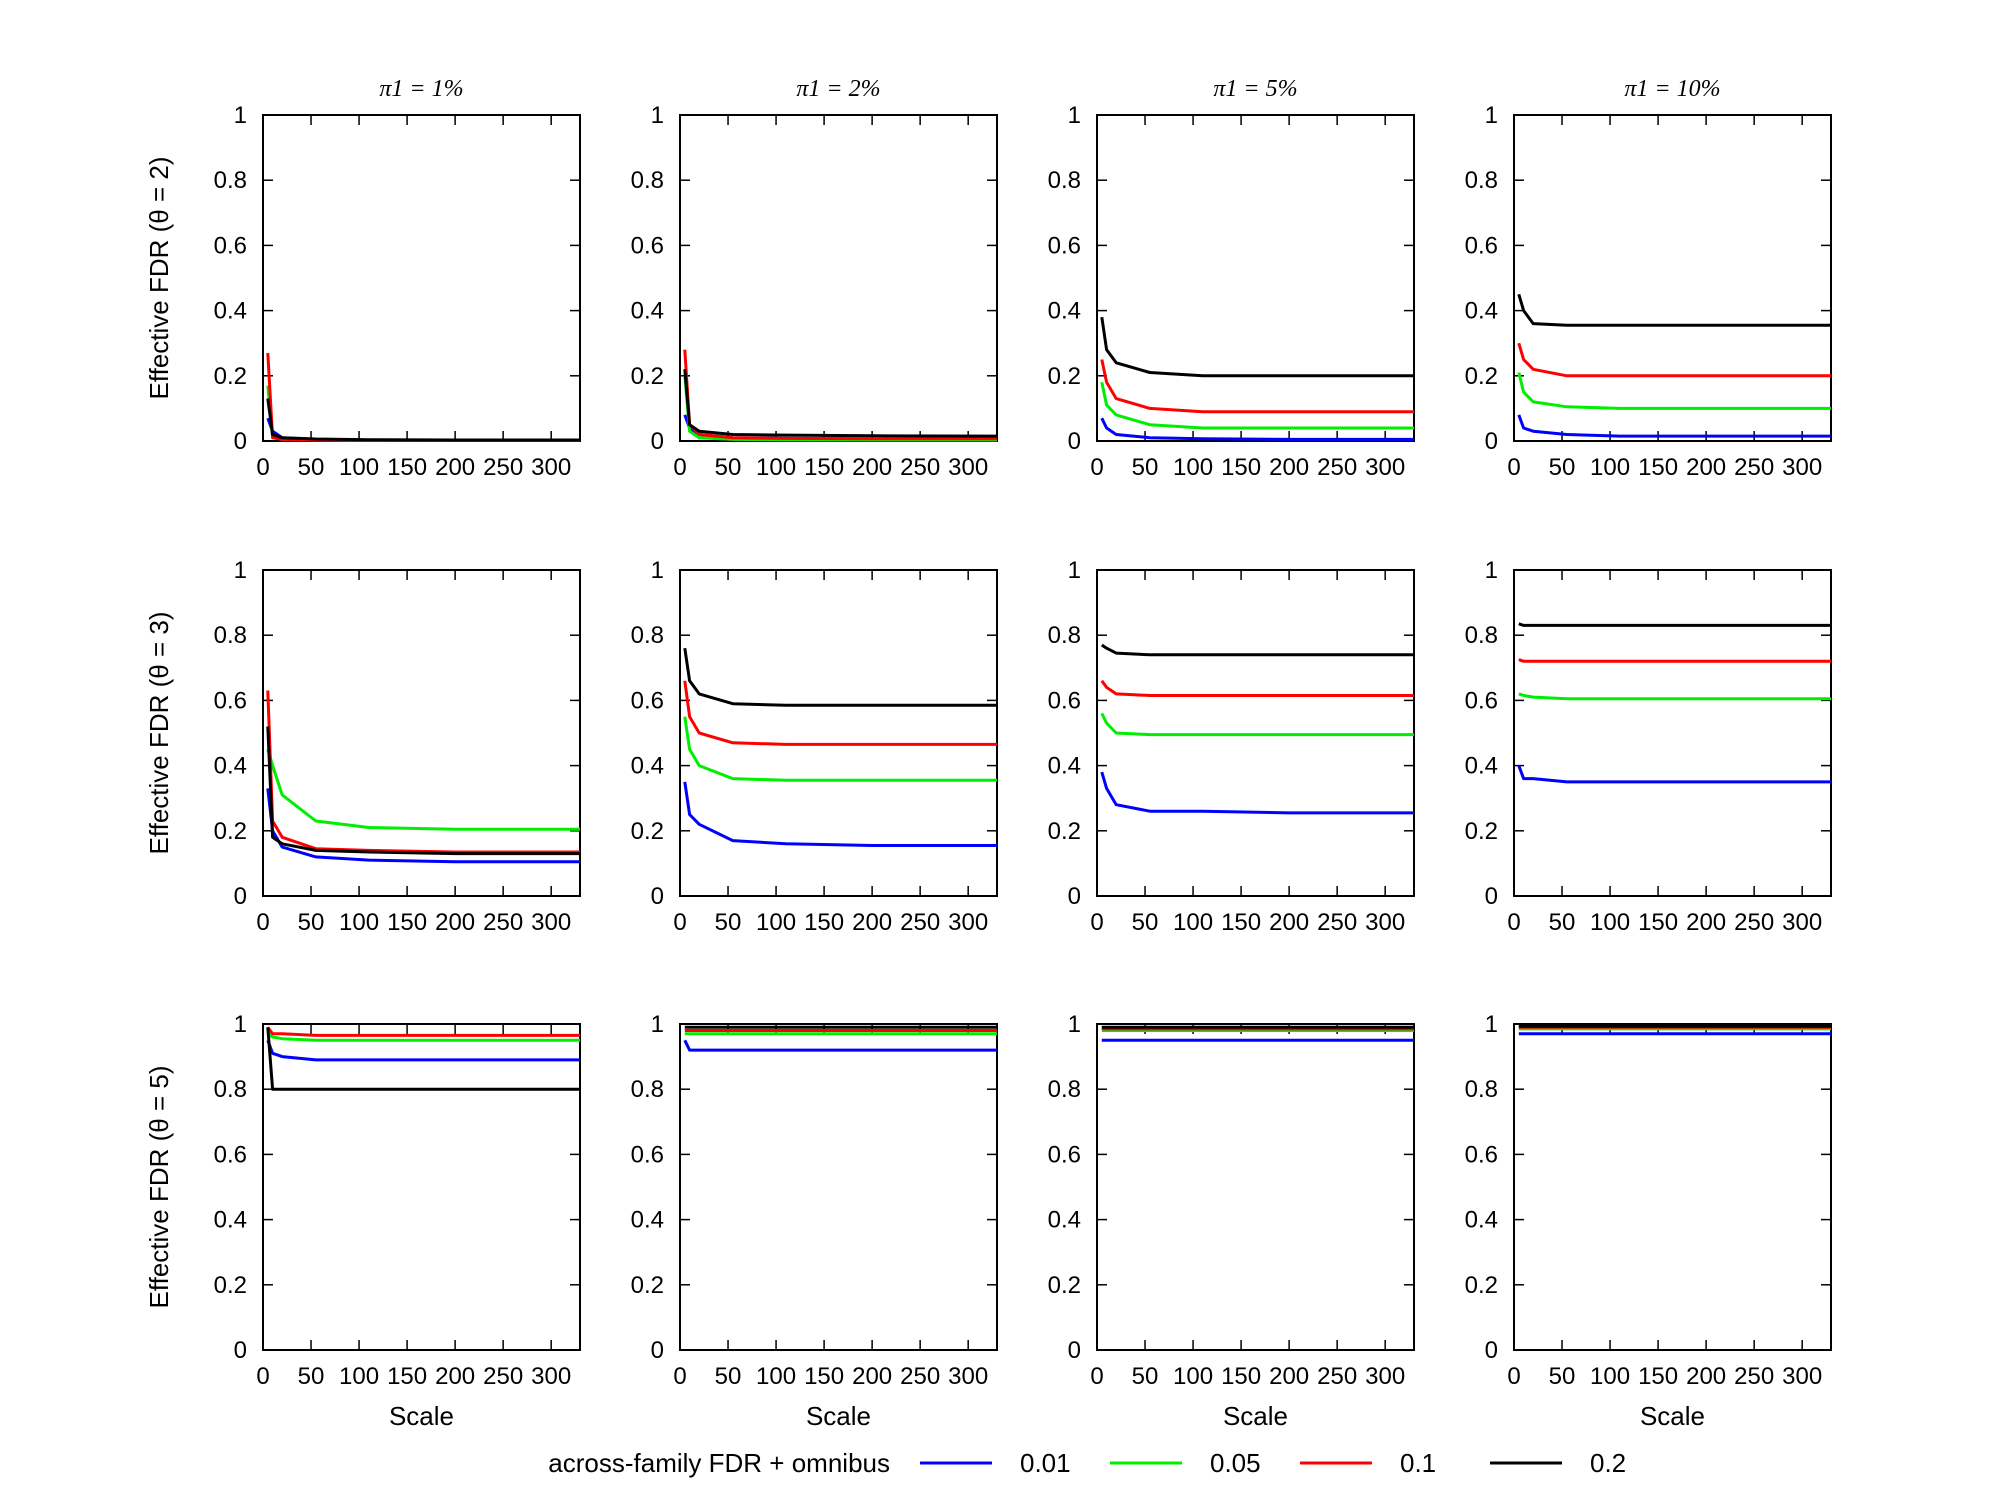 This screenshot has height=1505, width=2000. I want to click on legend-label-0.01: 0.01, so click(1045, 1463).